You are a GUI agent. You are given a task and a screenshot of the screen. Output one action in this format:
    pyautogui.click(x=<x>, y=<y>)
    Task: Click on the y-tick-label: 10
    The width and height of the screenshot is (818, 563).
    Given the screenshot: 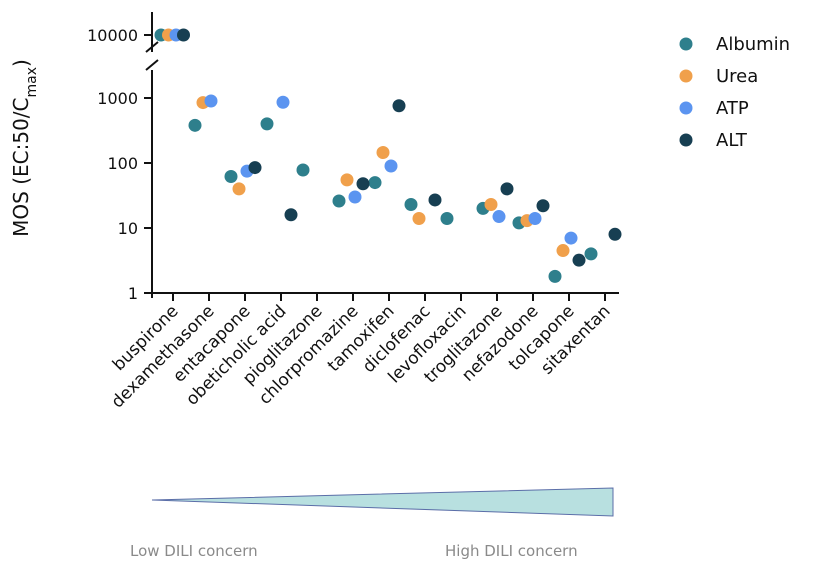 What is the action you would take?
    pyautogui.click(x=128, y=228)
    